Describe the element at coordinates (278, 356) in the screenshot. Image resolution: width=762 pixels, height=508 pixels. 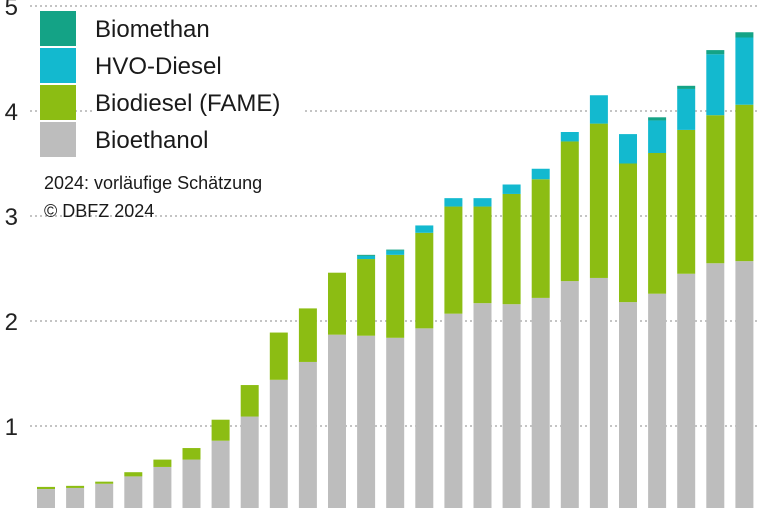
I see `bar-segment-biodiesel-fame--8` at that location.